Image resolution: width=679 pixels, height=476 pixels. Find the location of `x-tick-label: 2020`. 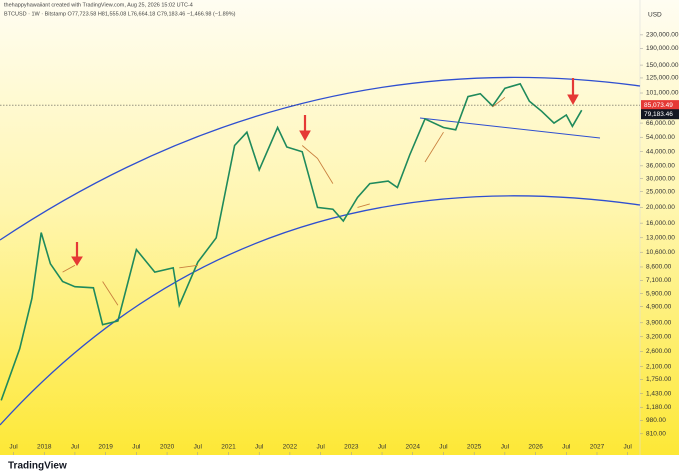

x-tick-label: 2020 is located at coordinates (167, 447).